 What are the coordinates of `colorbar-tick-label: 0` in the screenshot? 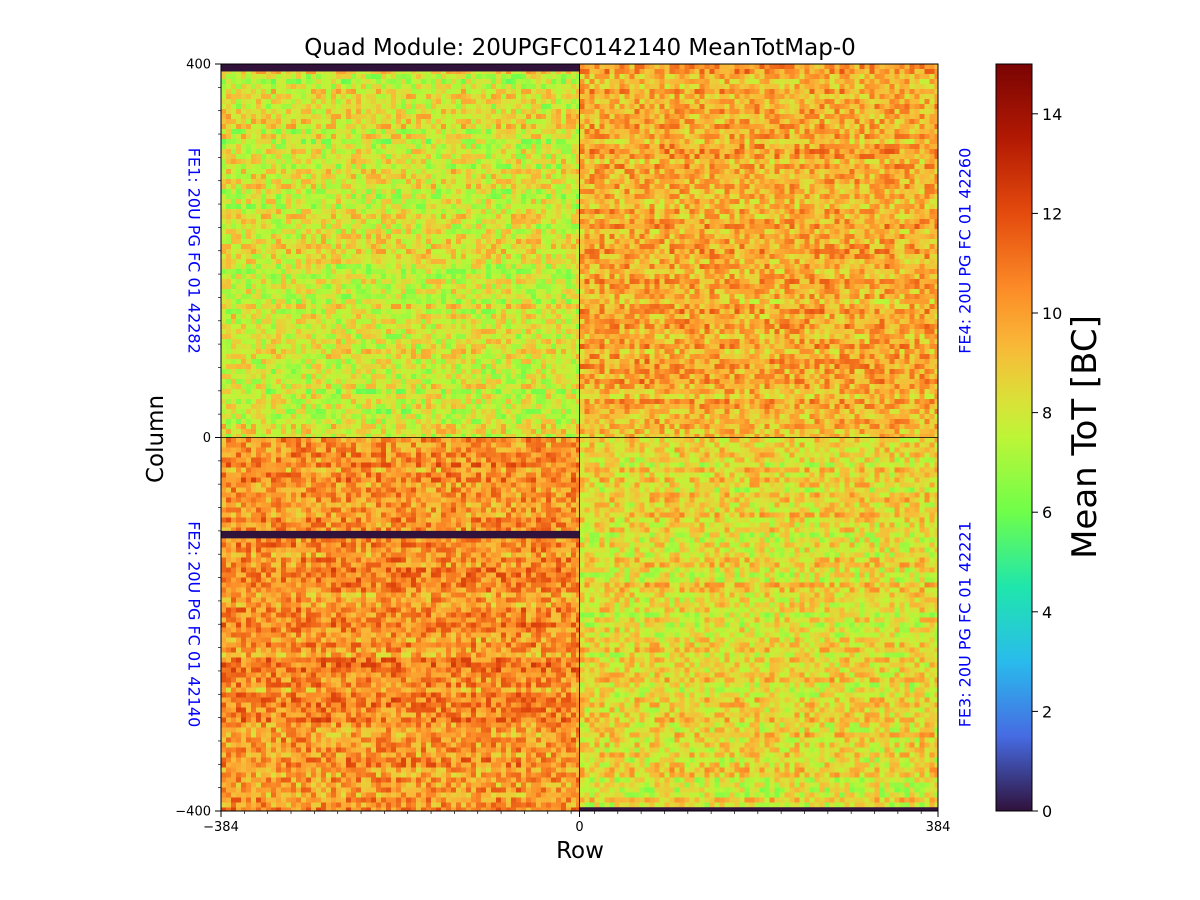 It's located at (1047, 811).